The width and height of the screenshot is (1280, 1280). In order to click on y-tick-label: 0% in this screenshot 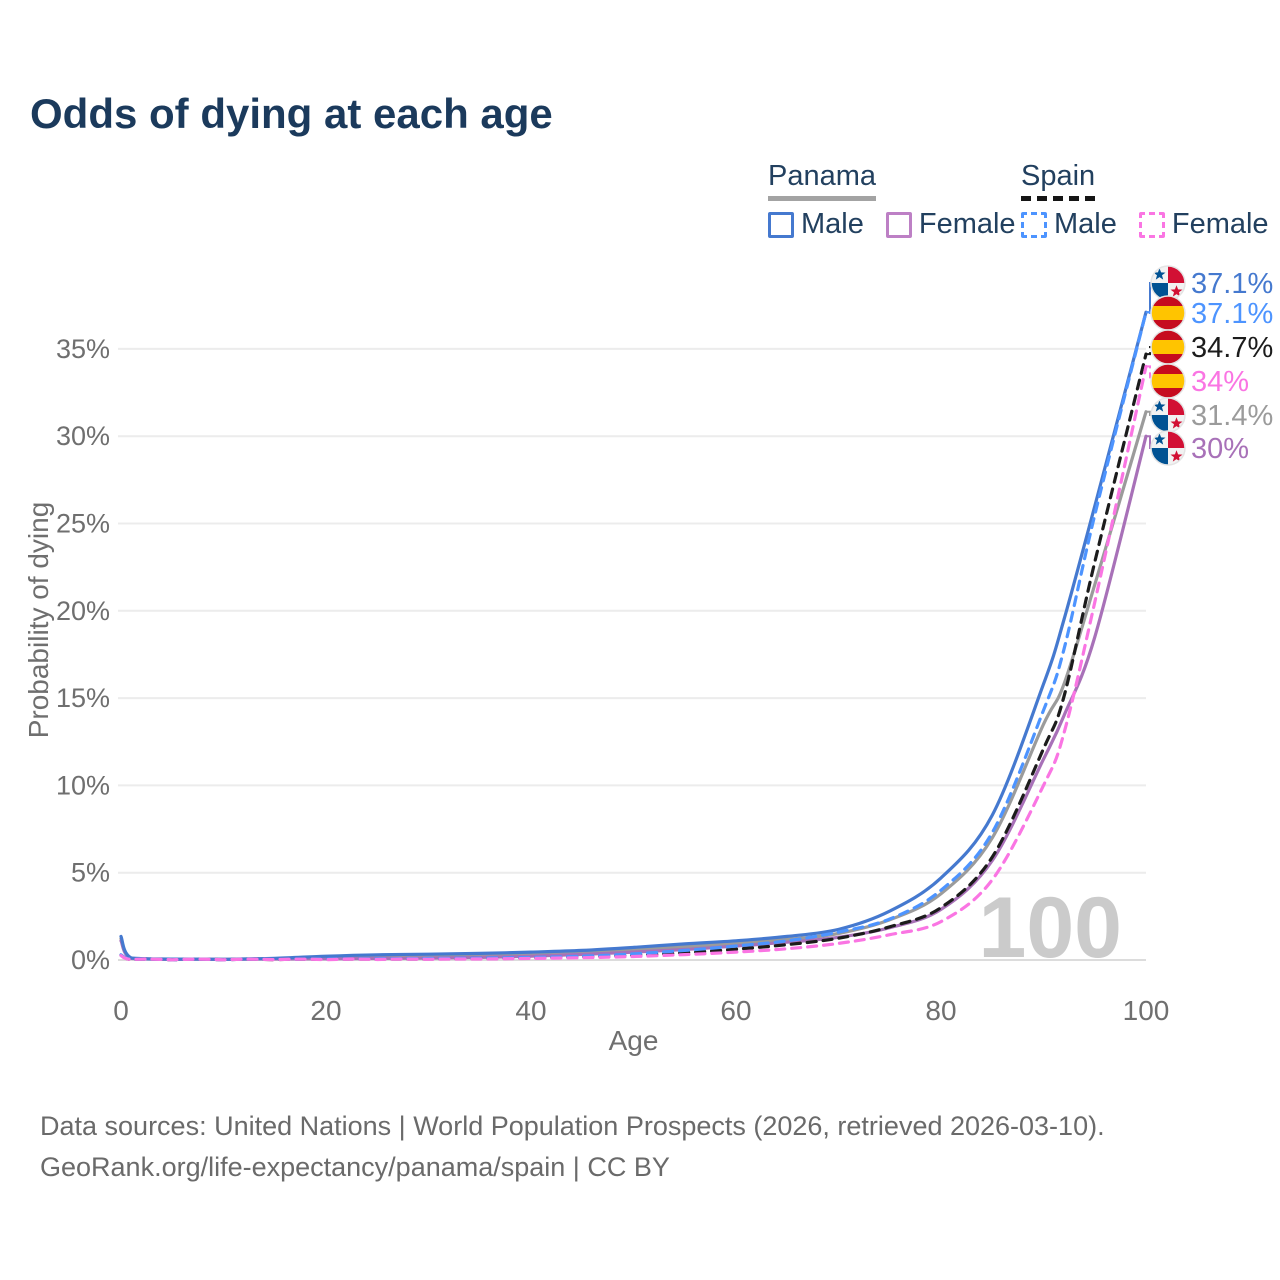, I will do `click(90, 960)`.